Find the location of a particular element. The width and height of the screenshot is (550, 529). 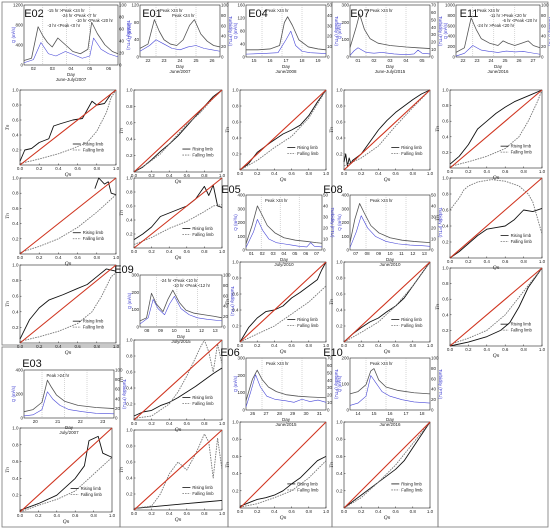

x-tick-label: 27 is located at coordinates (266, 413).